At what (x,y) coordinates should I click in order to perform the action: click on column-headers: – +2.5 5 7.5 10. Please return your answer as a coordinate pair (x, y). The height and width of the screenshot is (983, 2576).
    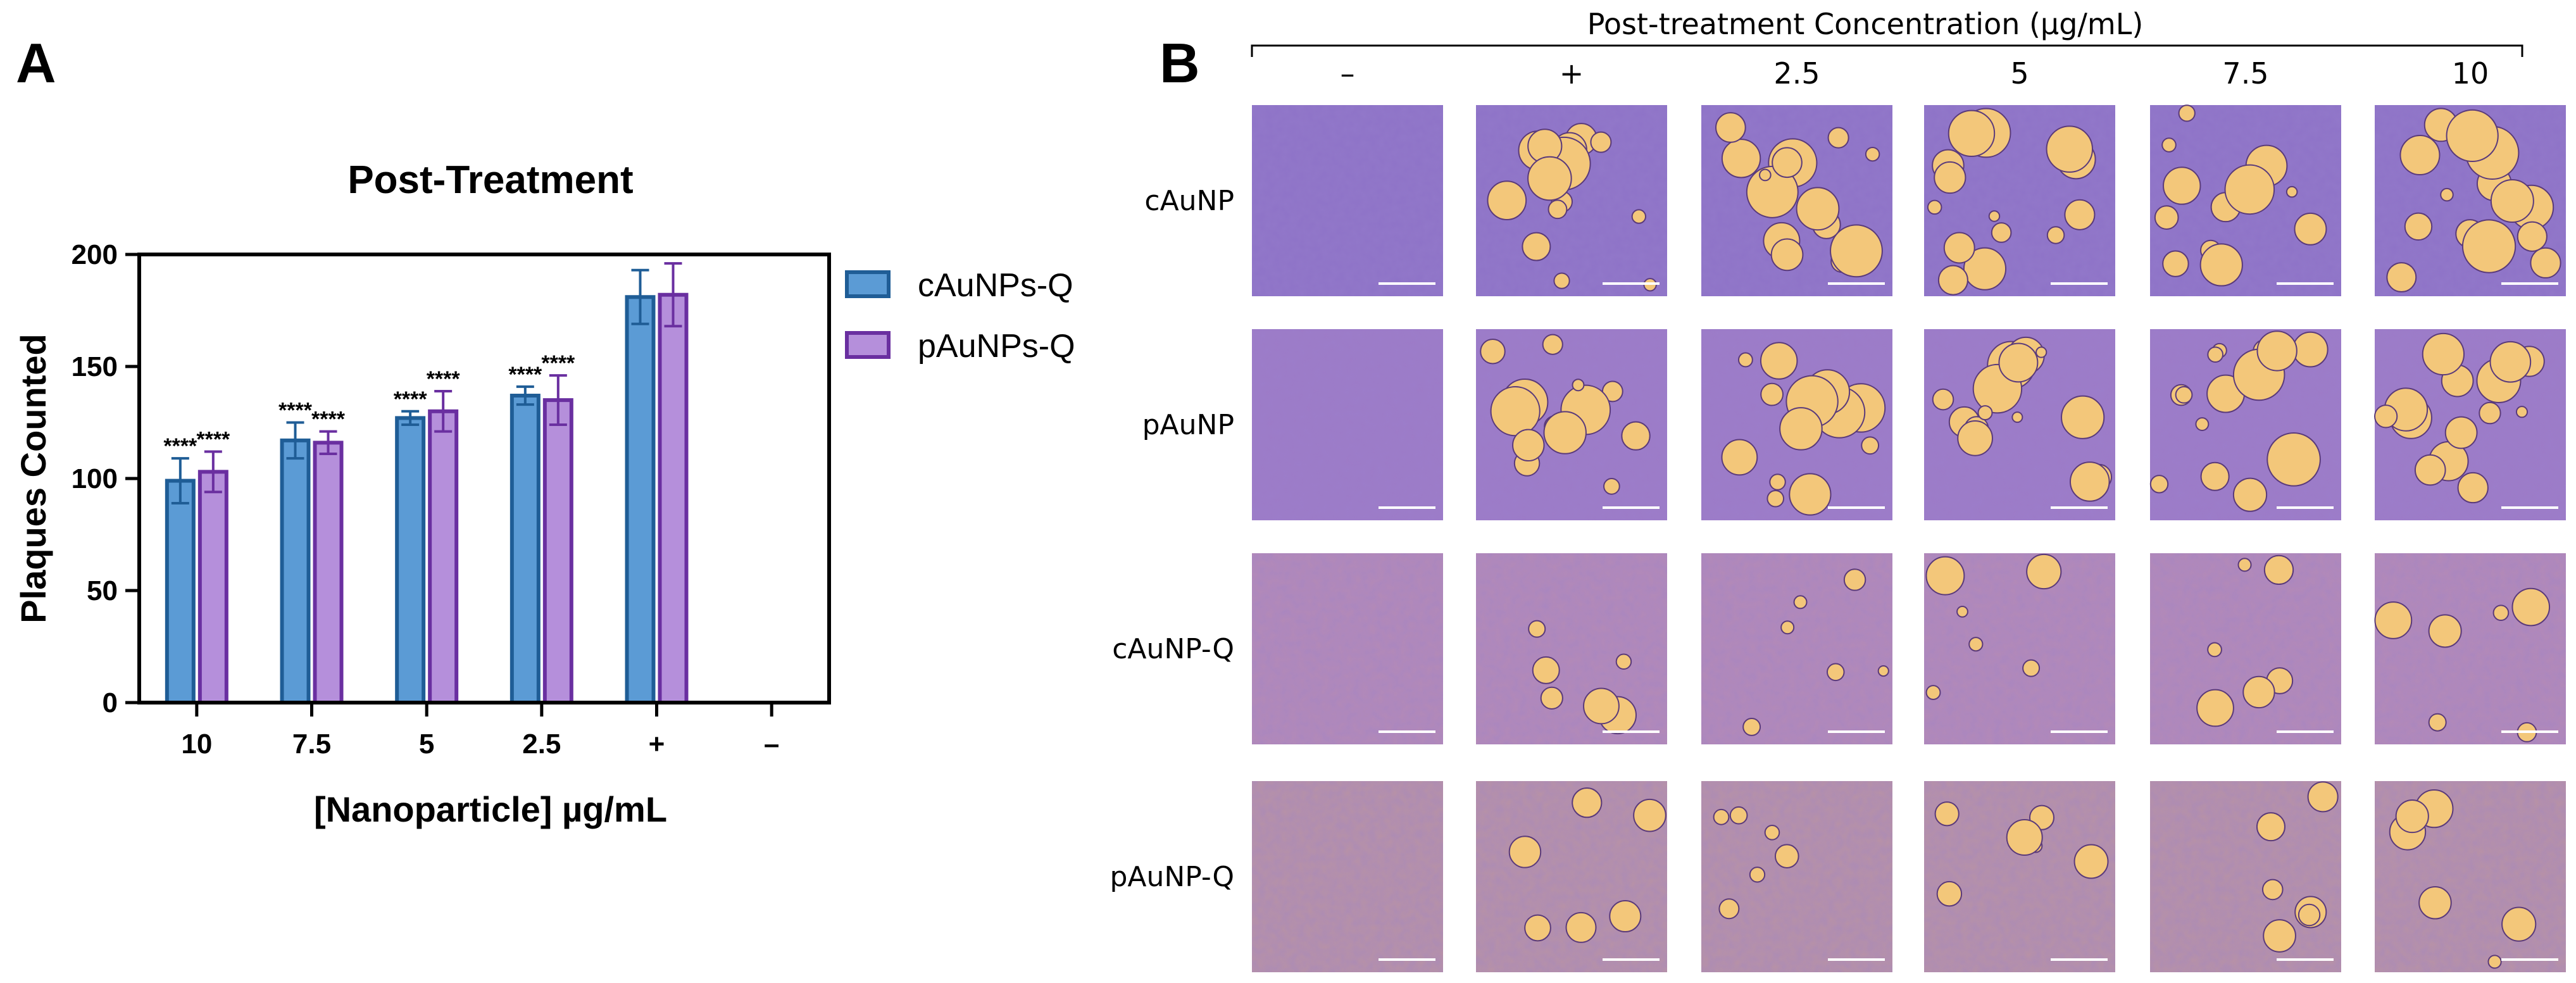
    Looking at the image, I should click on (1915, 73).